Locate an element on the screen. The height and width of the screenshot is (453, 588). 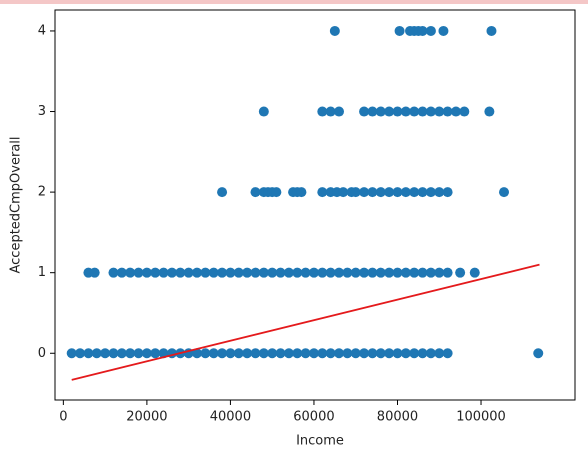
x-tick-label: 20000 is located at coordinates (146, 417).